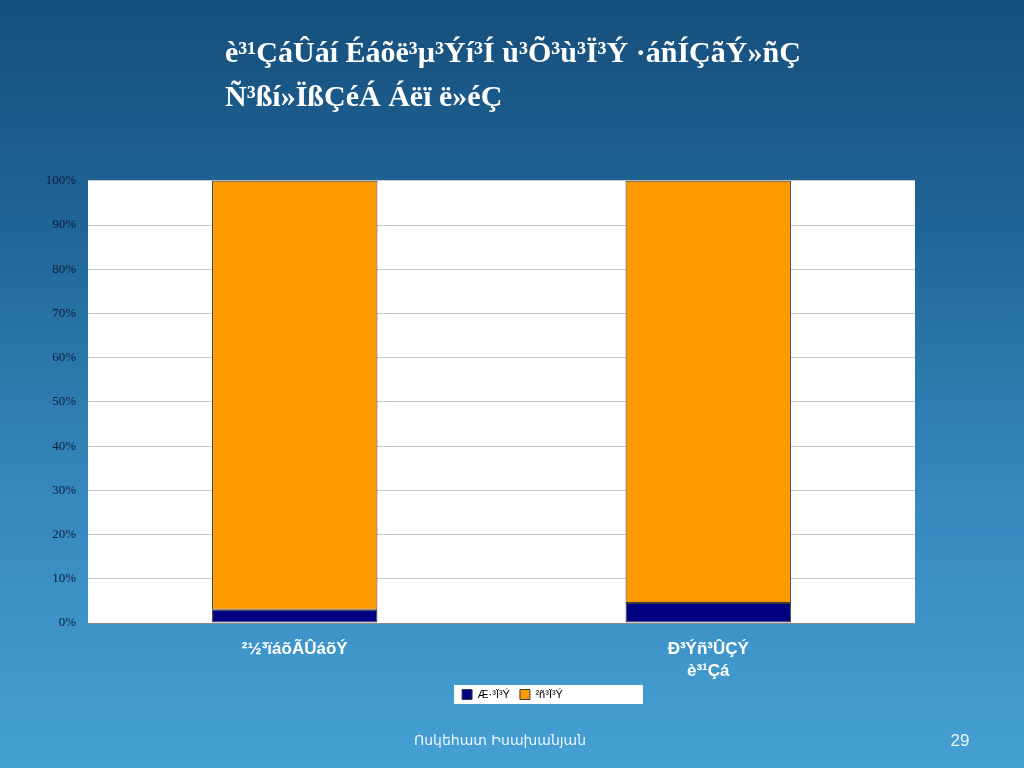 This screenshot has width=1024, height=768. Describe the element at coordinates (61, 180) in the screenshot. I see `y-tick-label: 100%` at that location.